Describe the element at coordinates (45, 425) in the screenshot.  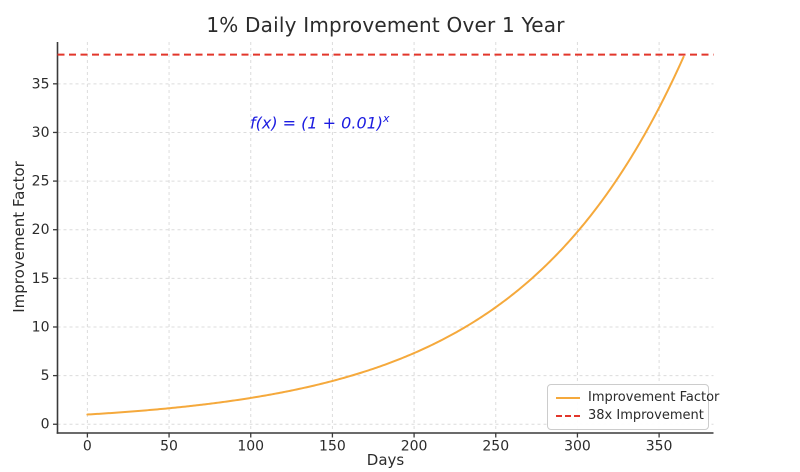
I see `y-tick-label: 0` at that location.